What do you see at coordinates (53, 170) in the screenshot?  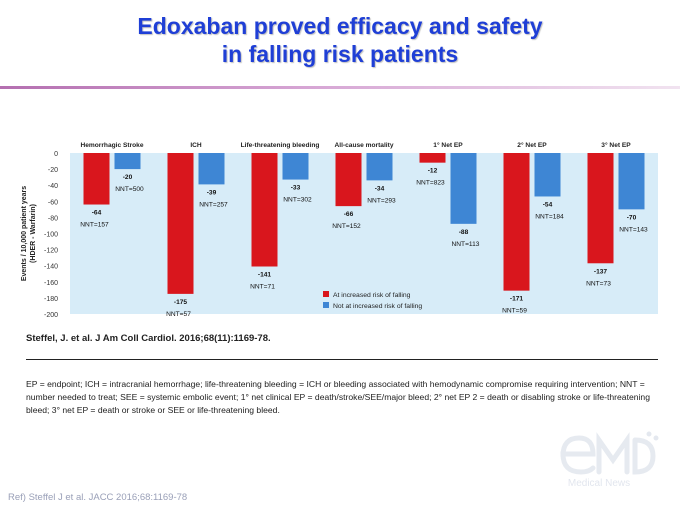 I see `y-tick-label: -20` at bounding box center [53, 170].